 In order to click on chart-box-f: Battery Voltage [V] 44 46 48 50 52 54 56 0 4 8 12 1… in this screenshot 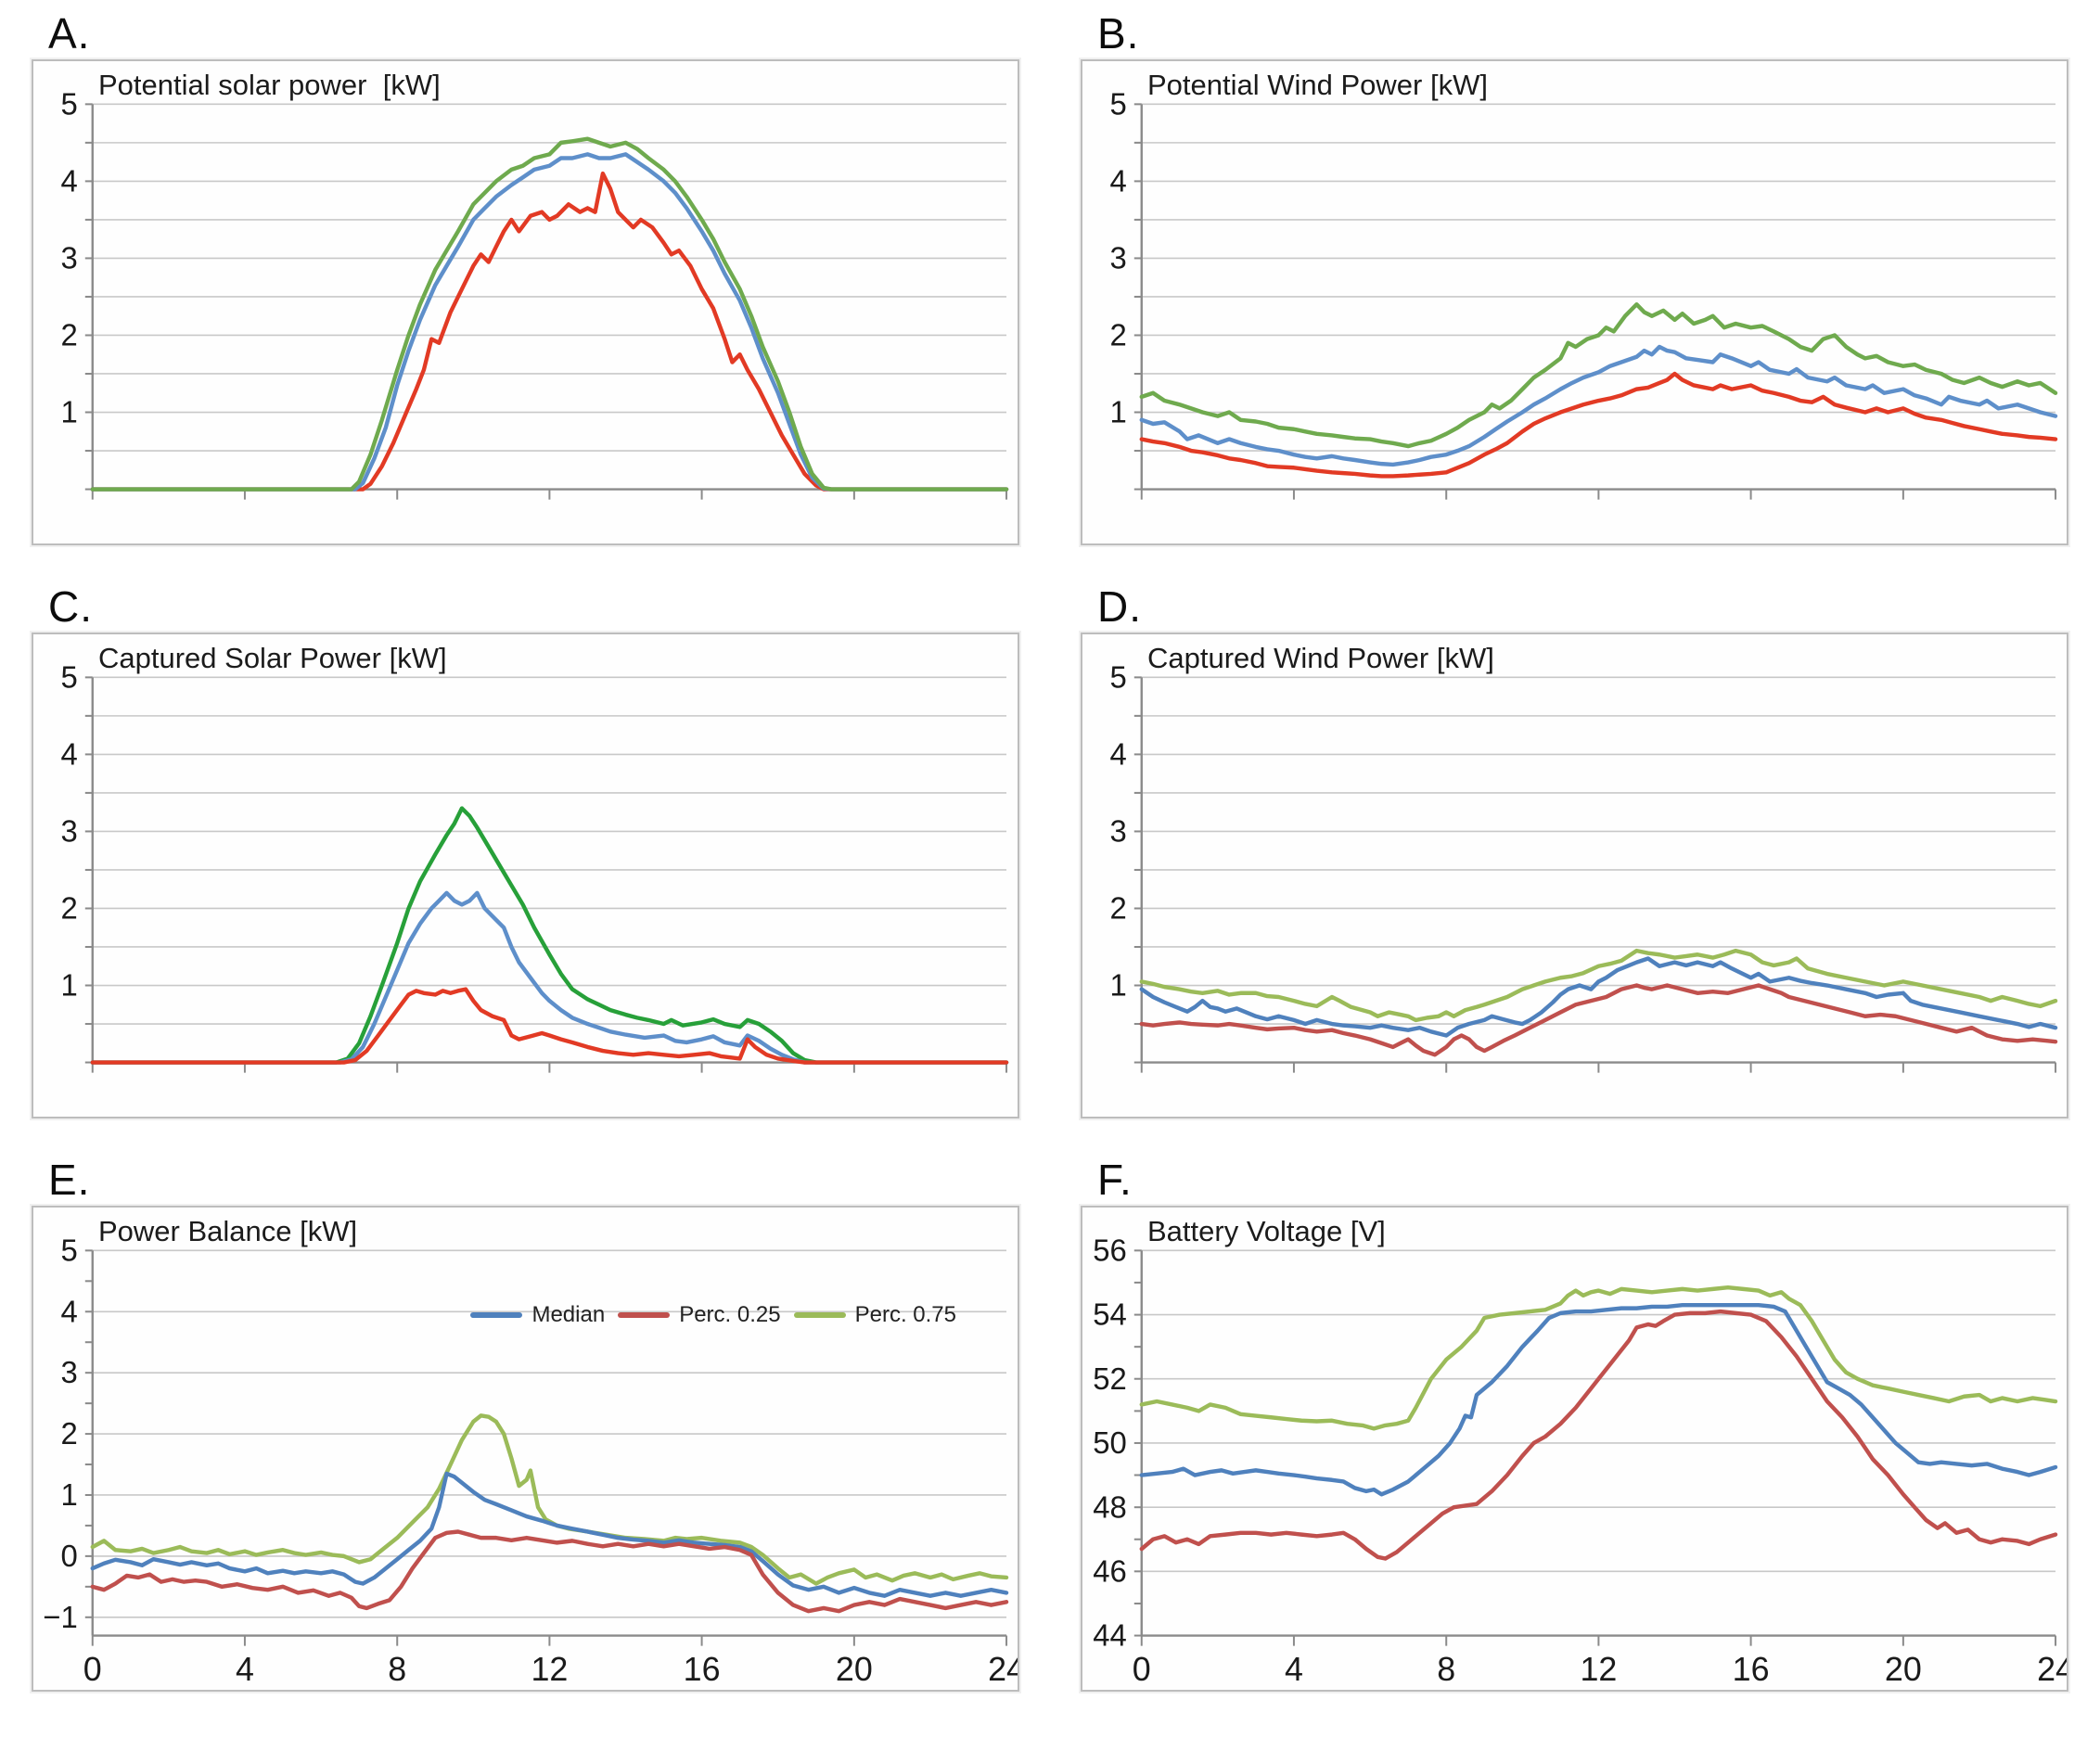, I will do `click(1574, 1449)`.